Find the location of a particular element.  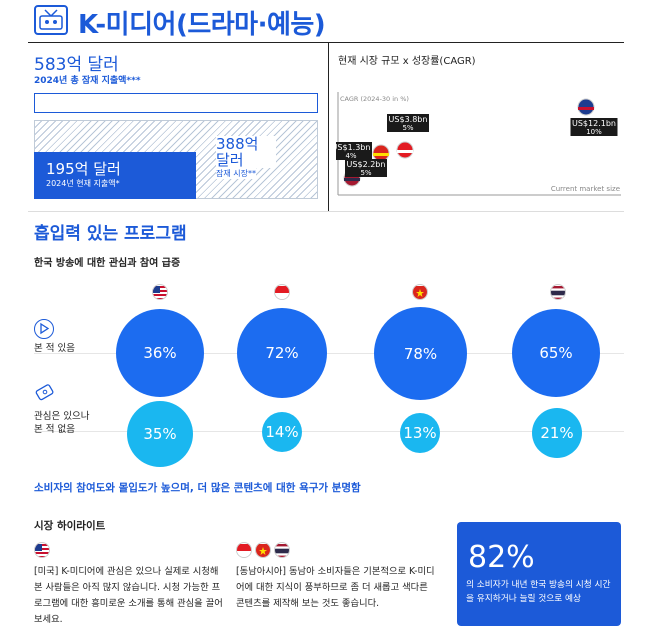

row-label-seen: 본 적 있음 is located at coordinates (54, 348).